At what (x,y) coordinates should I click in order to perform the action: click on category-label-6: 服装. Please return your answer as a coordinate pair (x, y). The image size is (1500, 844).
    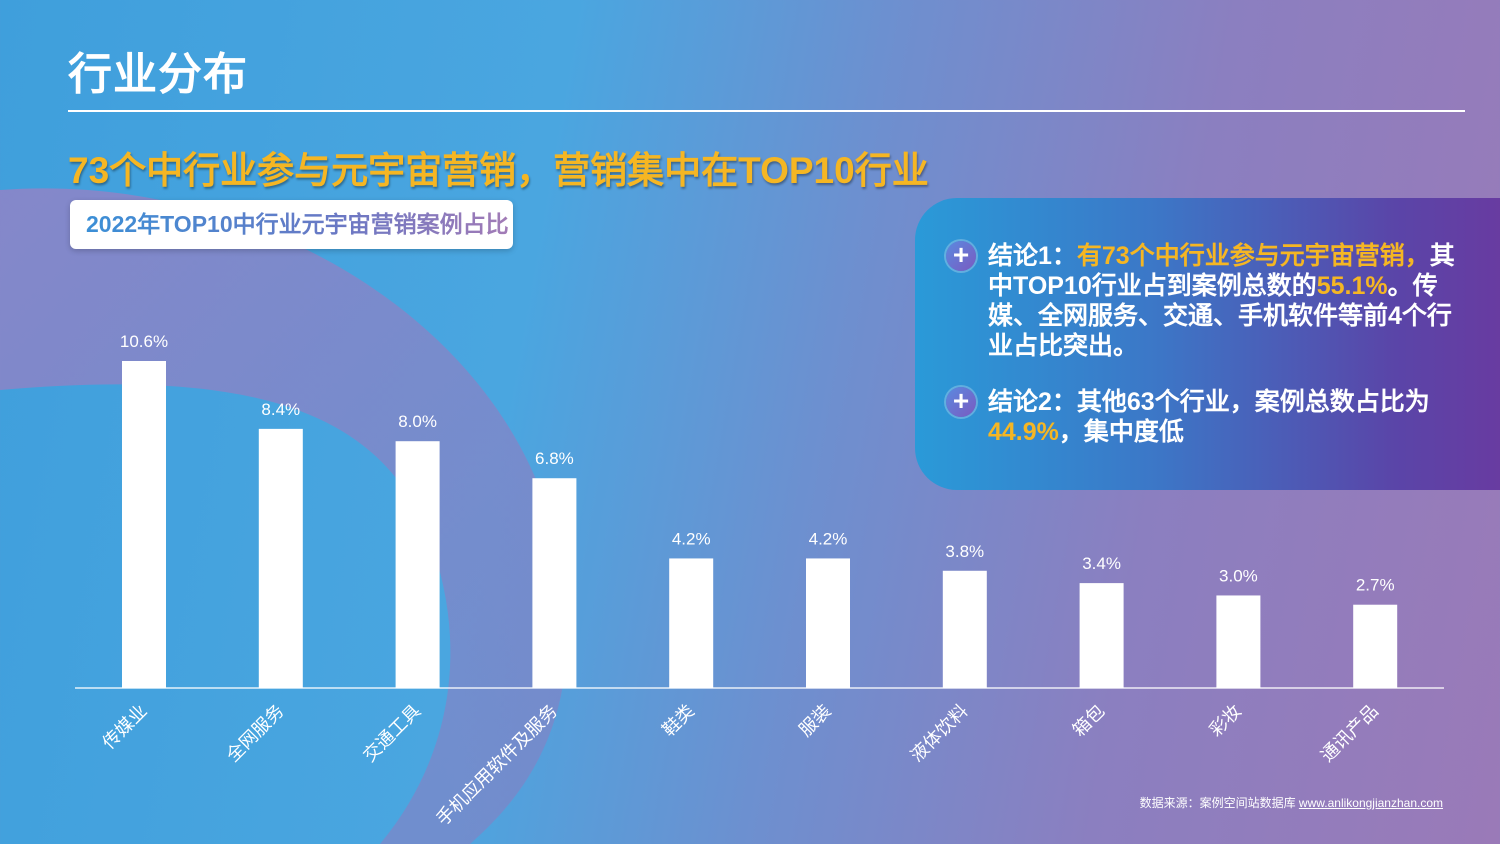
    Looking at the image, I should click on (815, 721).